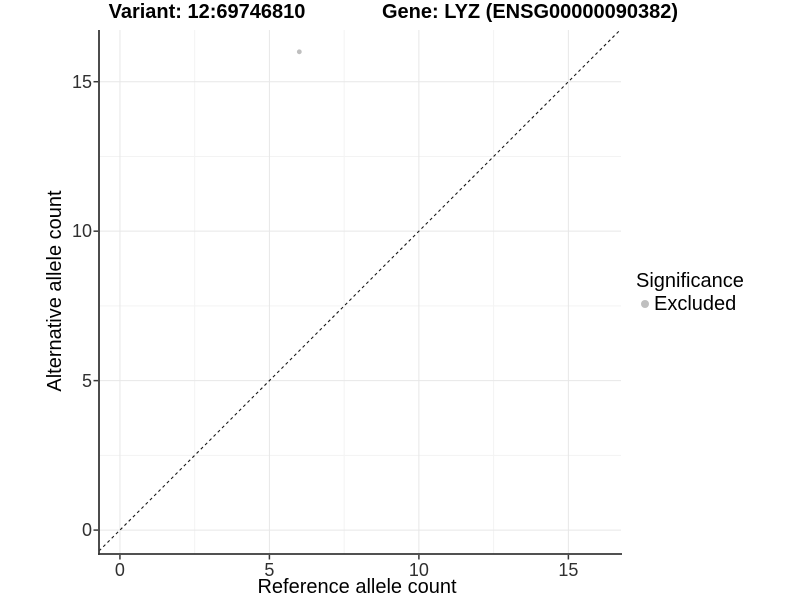 This screenshot has width=800, height=600. I want to click on legend-title: Significance, so click(690, 281).